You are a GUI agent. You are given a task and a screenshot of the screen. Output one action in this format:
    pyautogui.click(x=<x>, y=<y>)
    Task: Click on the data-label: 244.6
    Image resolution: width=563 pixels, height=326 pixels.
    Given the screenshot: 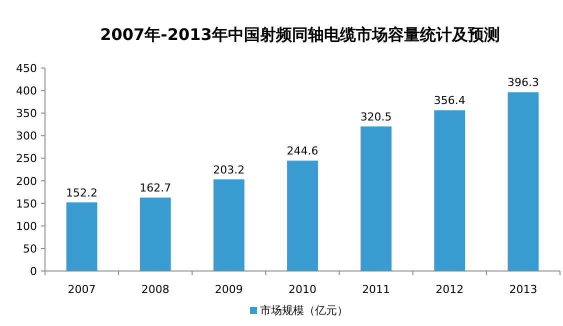 What is the action you would take?
    pyautogui.click(x=302, y=151)
    